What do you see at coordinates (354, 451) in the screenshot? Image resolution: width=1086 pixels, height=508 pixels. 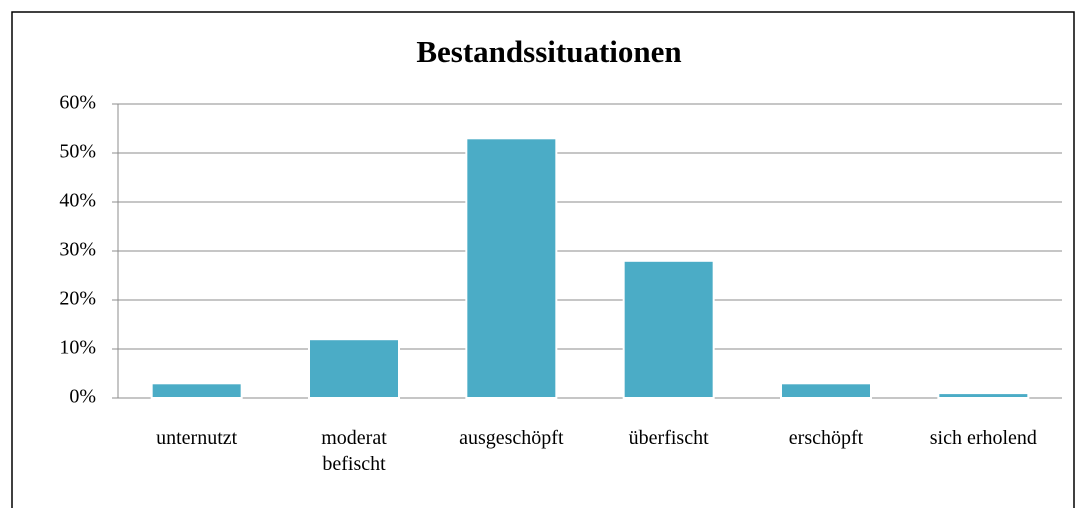 I see `x-tick-label: moderat befischt` at bounding box center [354, 451].